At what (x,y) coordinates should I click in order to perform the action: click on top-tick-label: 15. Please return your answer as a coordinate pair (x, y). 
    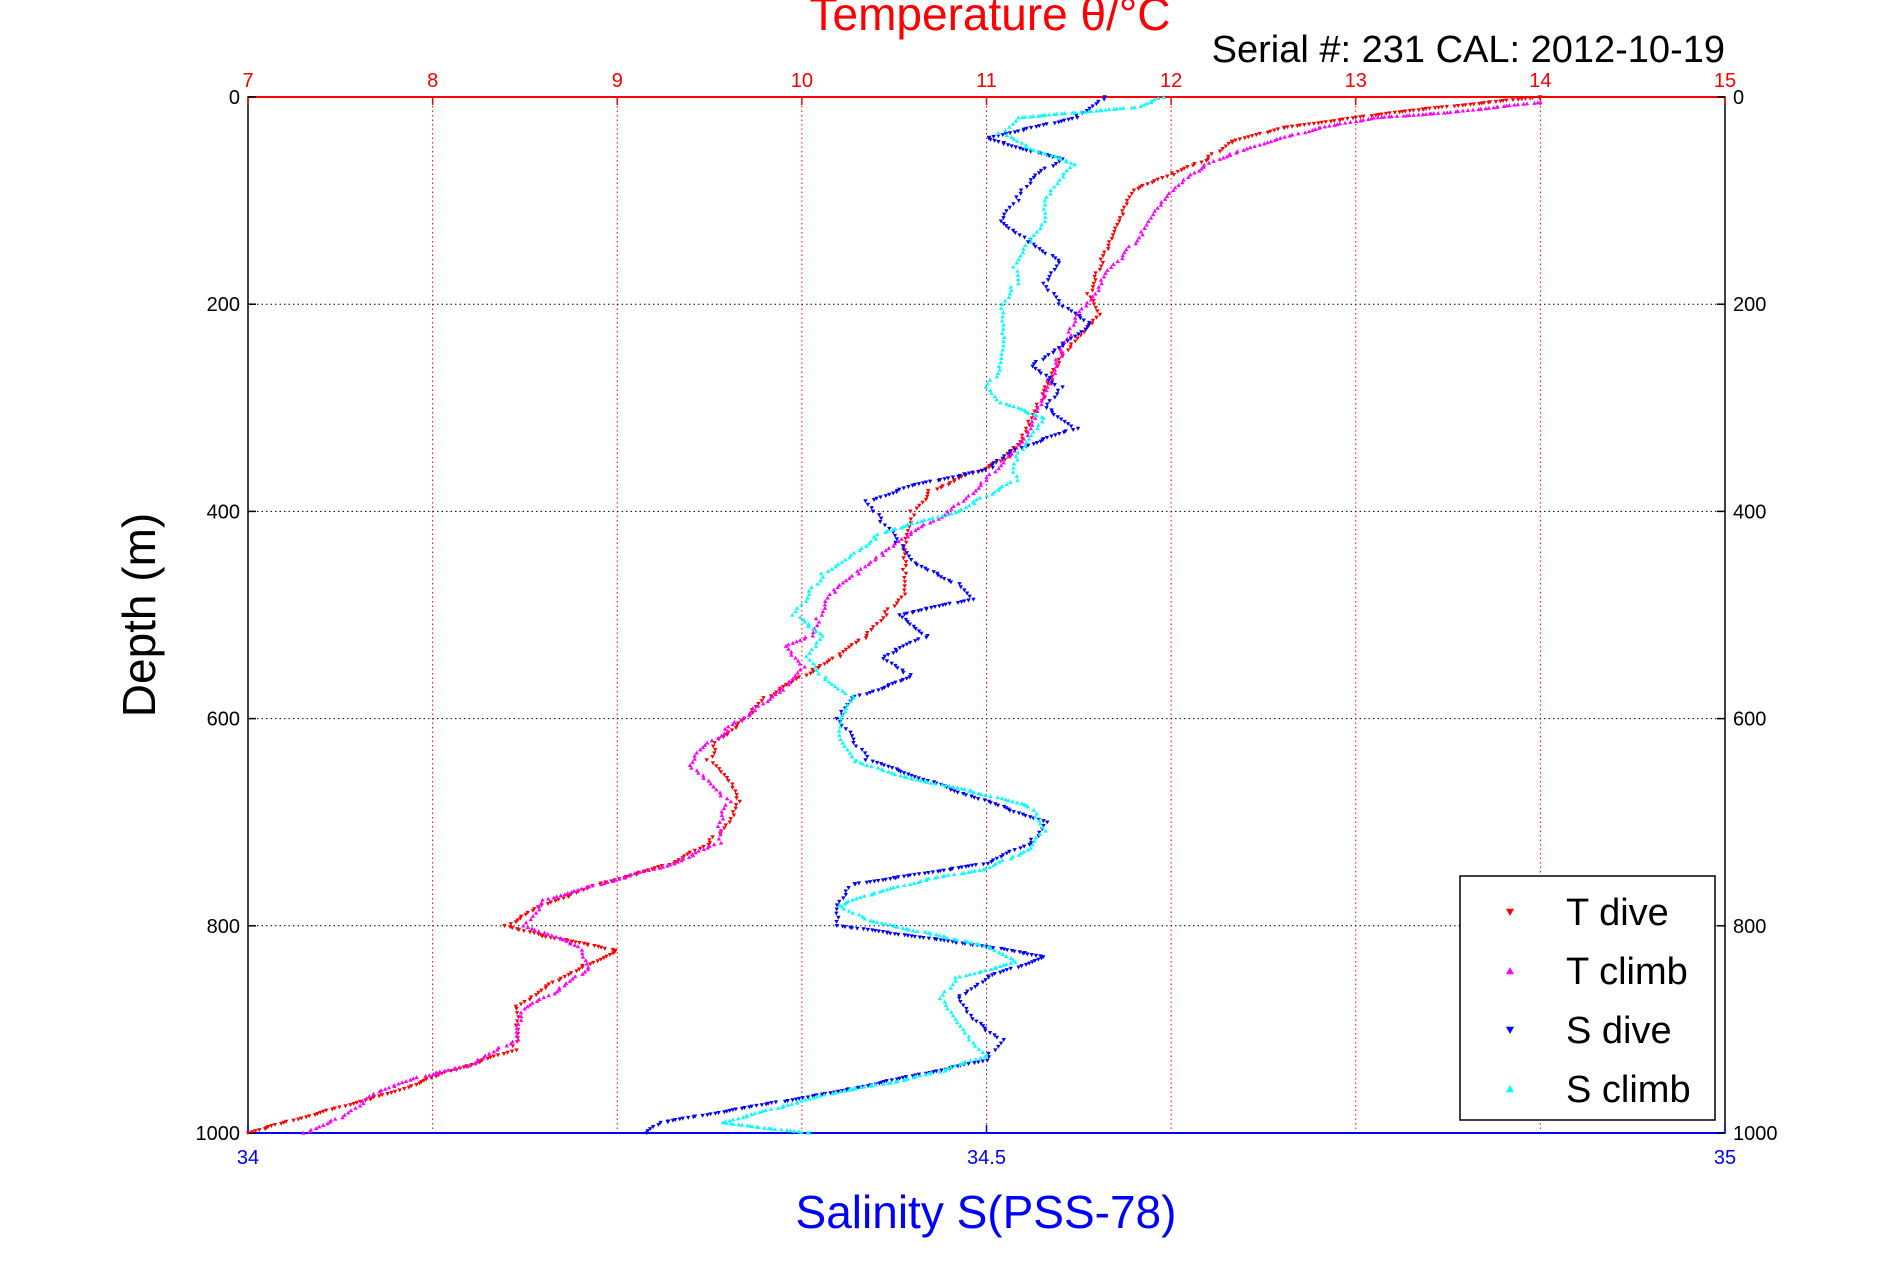
    Looking at the image, I should click on (1725, 81).